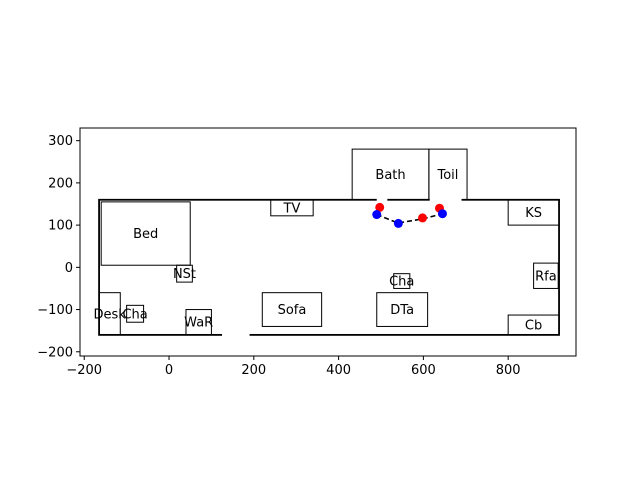 The width and height of the screenshot is (640, 480). I want to click on path-layer, so click(409, 218).